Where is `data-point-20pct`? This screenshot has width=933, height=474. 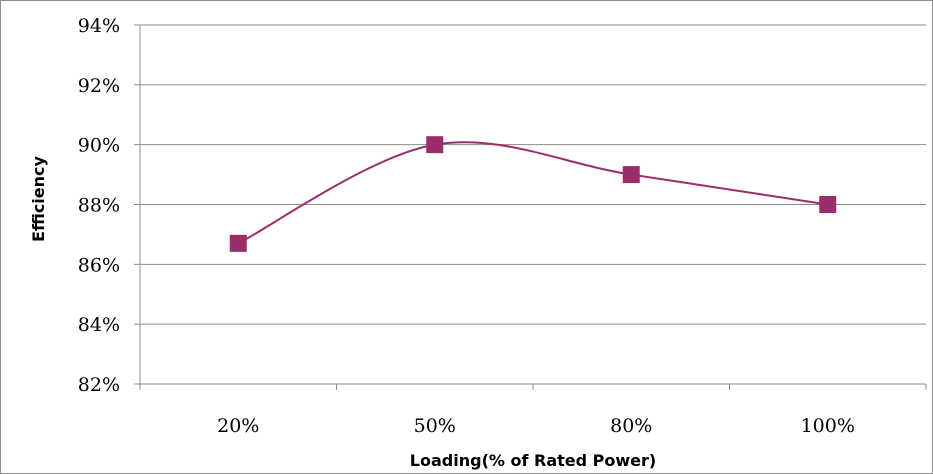
data-point-20pct is located at coordinates (238, 243).